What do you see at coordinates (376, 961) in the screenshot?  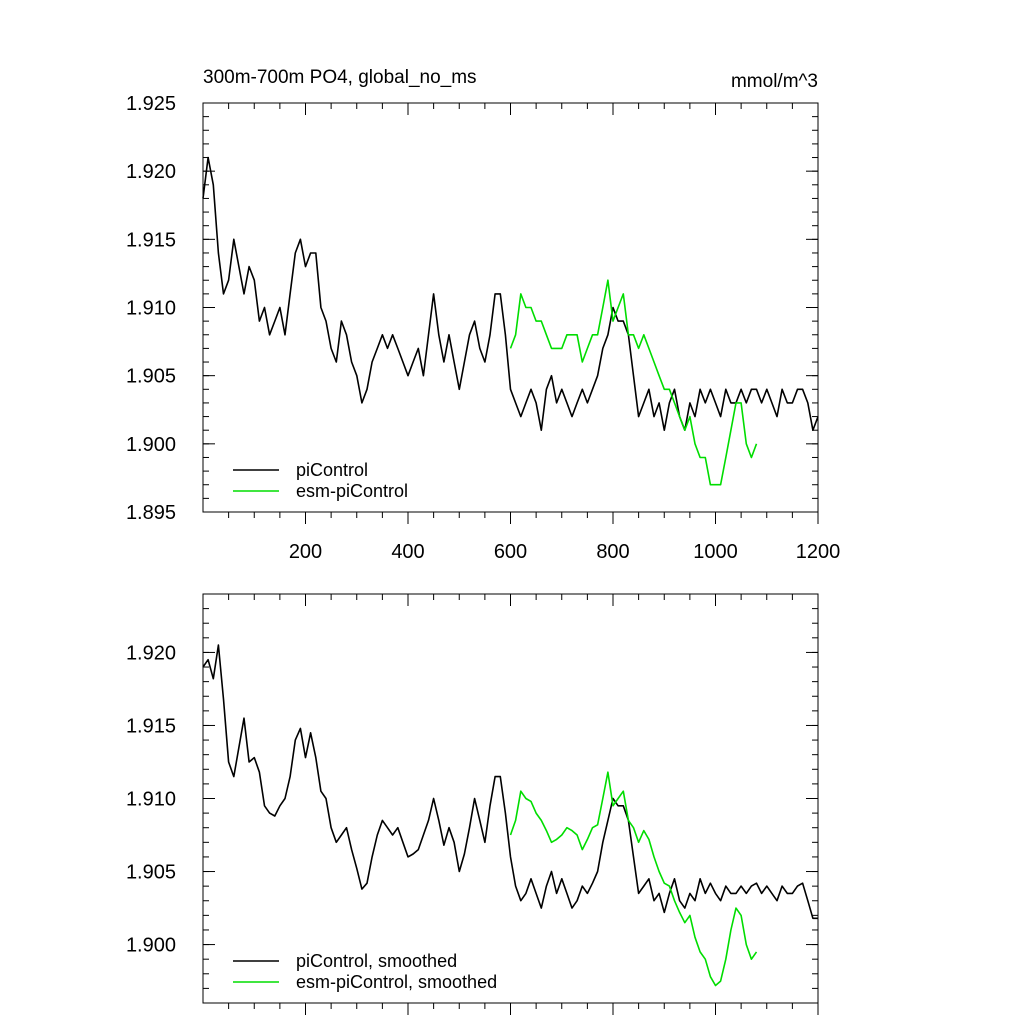 I see `legend-label-0: piControl, smoothed` at bounding box center [376, 961].